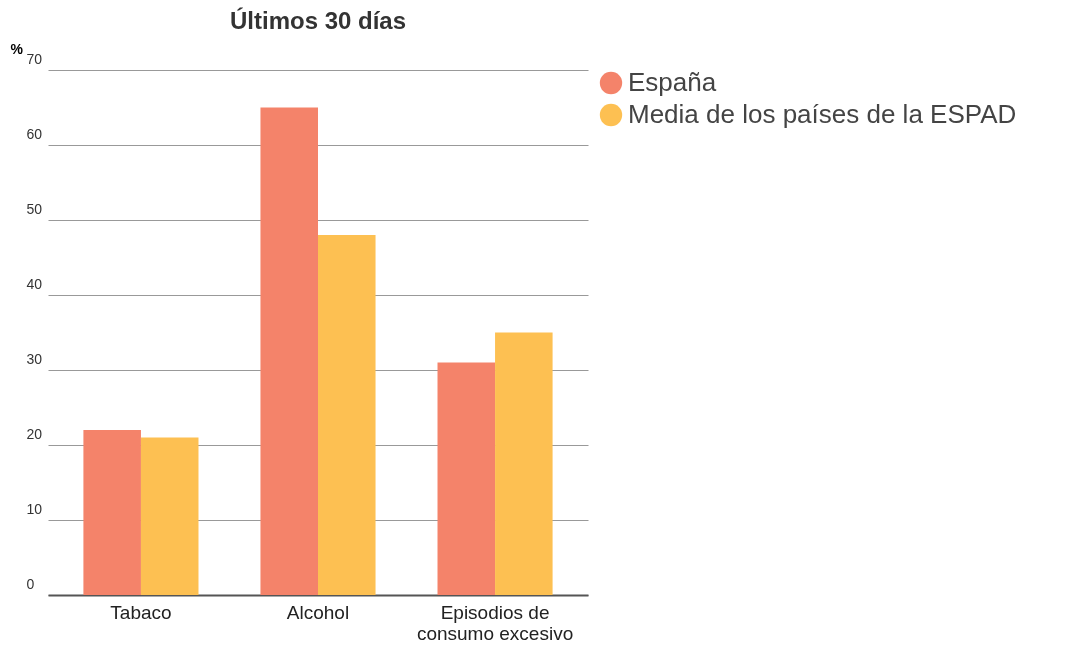 The height and width of the screenshot is (653, 1087). What do you see at coordinates (495, 622) in the screenshot?
I see `x-tick-label: Episodios de consumo excesivo` at bounding box center [495, 622].